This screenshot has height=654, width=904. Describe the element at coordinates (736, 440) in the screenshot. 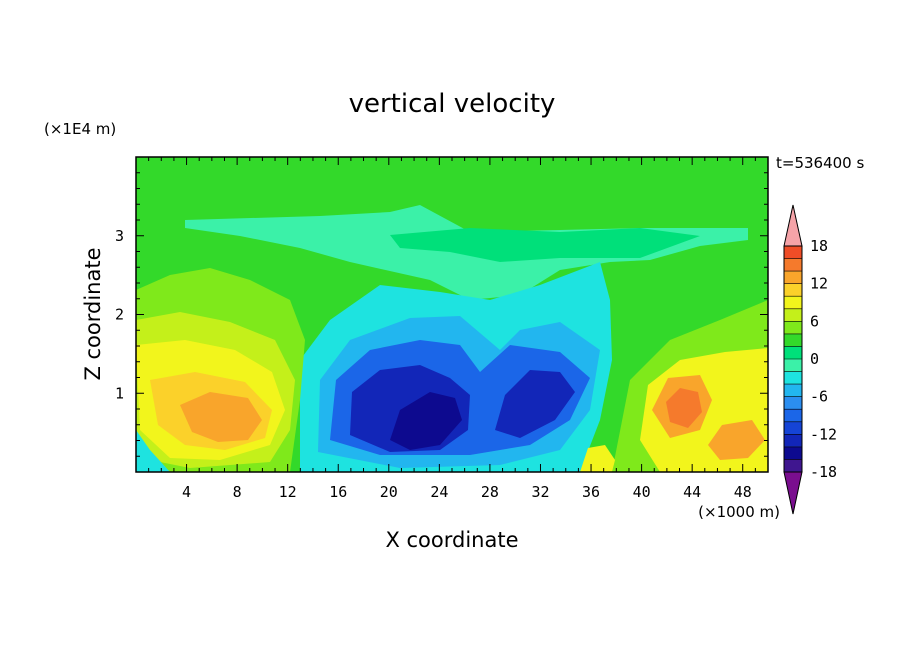

I see `region-pos-8-southeast` at that location.